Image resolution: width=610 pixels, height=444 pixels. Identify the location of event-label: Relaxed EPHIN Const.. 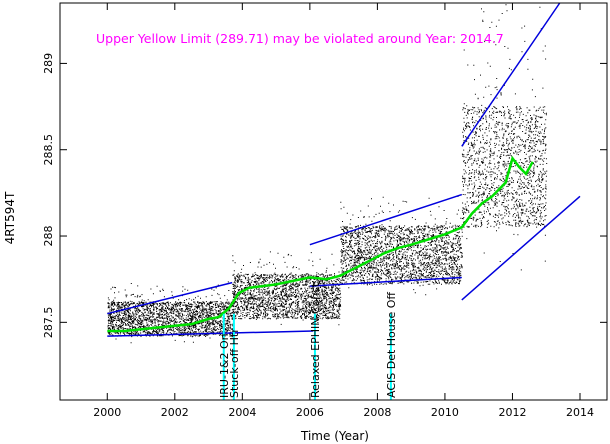
(315, 338).